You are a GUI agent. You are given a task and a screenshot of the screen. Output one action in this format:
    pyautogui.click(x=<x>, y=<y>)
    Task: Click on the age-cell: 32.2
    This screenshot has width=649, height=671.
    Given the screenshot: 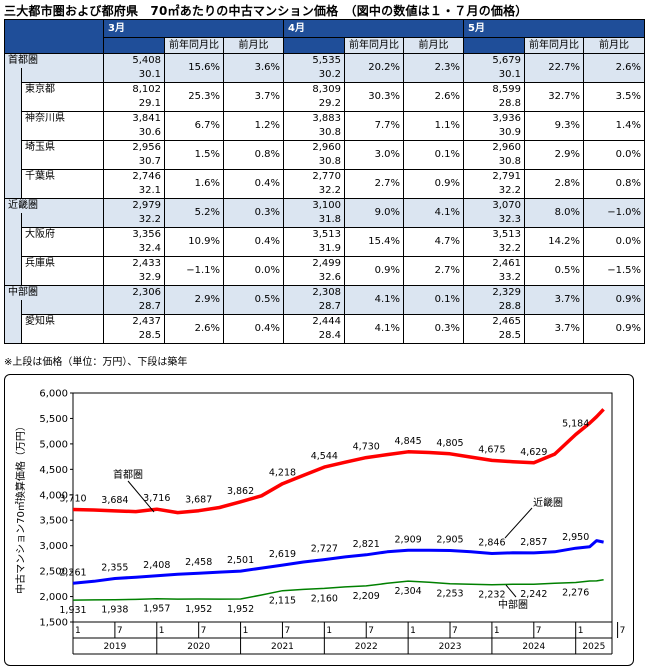 What is the action you would take?
    pyautogui.click(x=494, y=191)
    